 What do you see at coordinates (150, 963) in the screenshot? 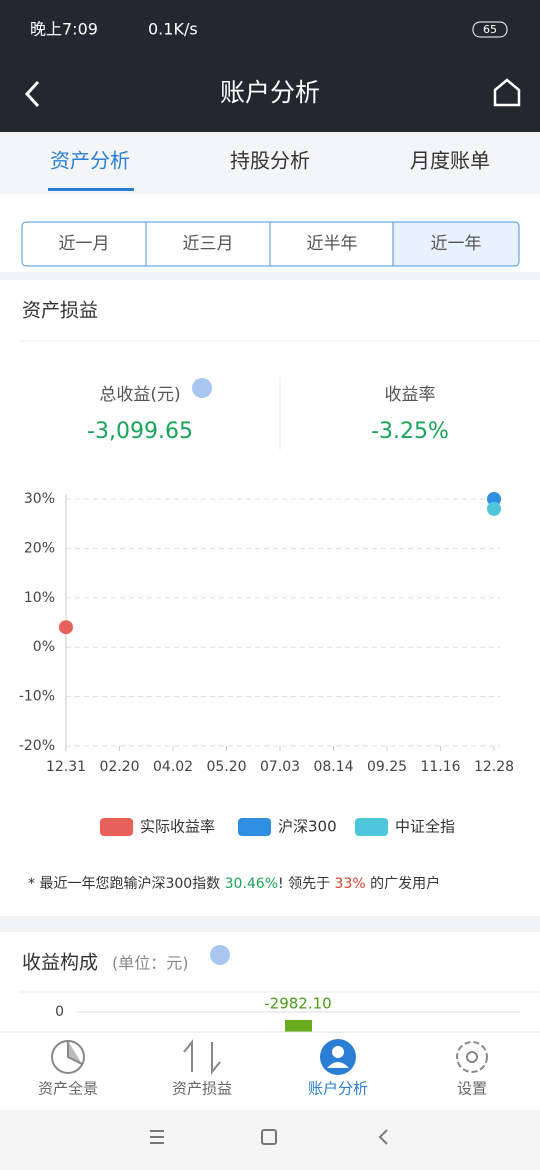
I see `section-unit: (单位：元)` at bounding box center [150, 963].